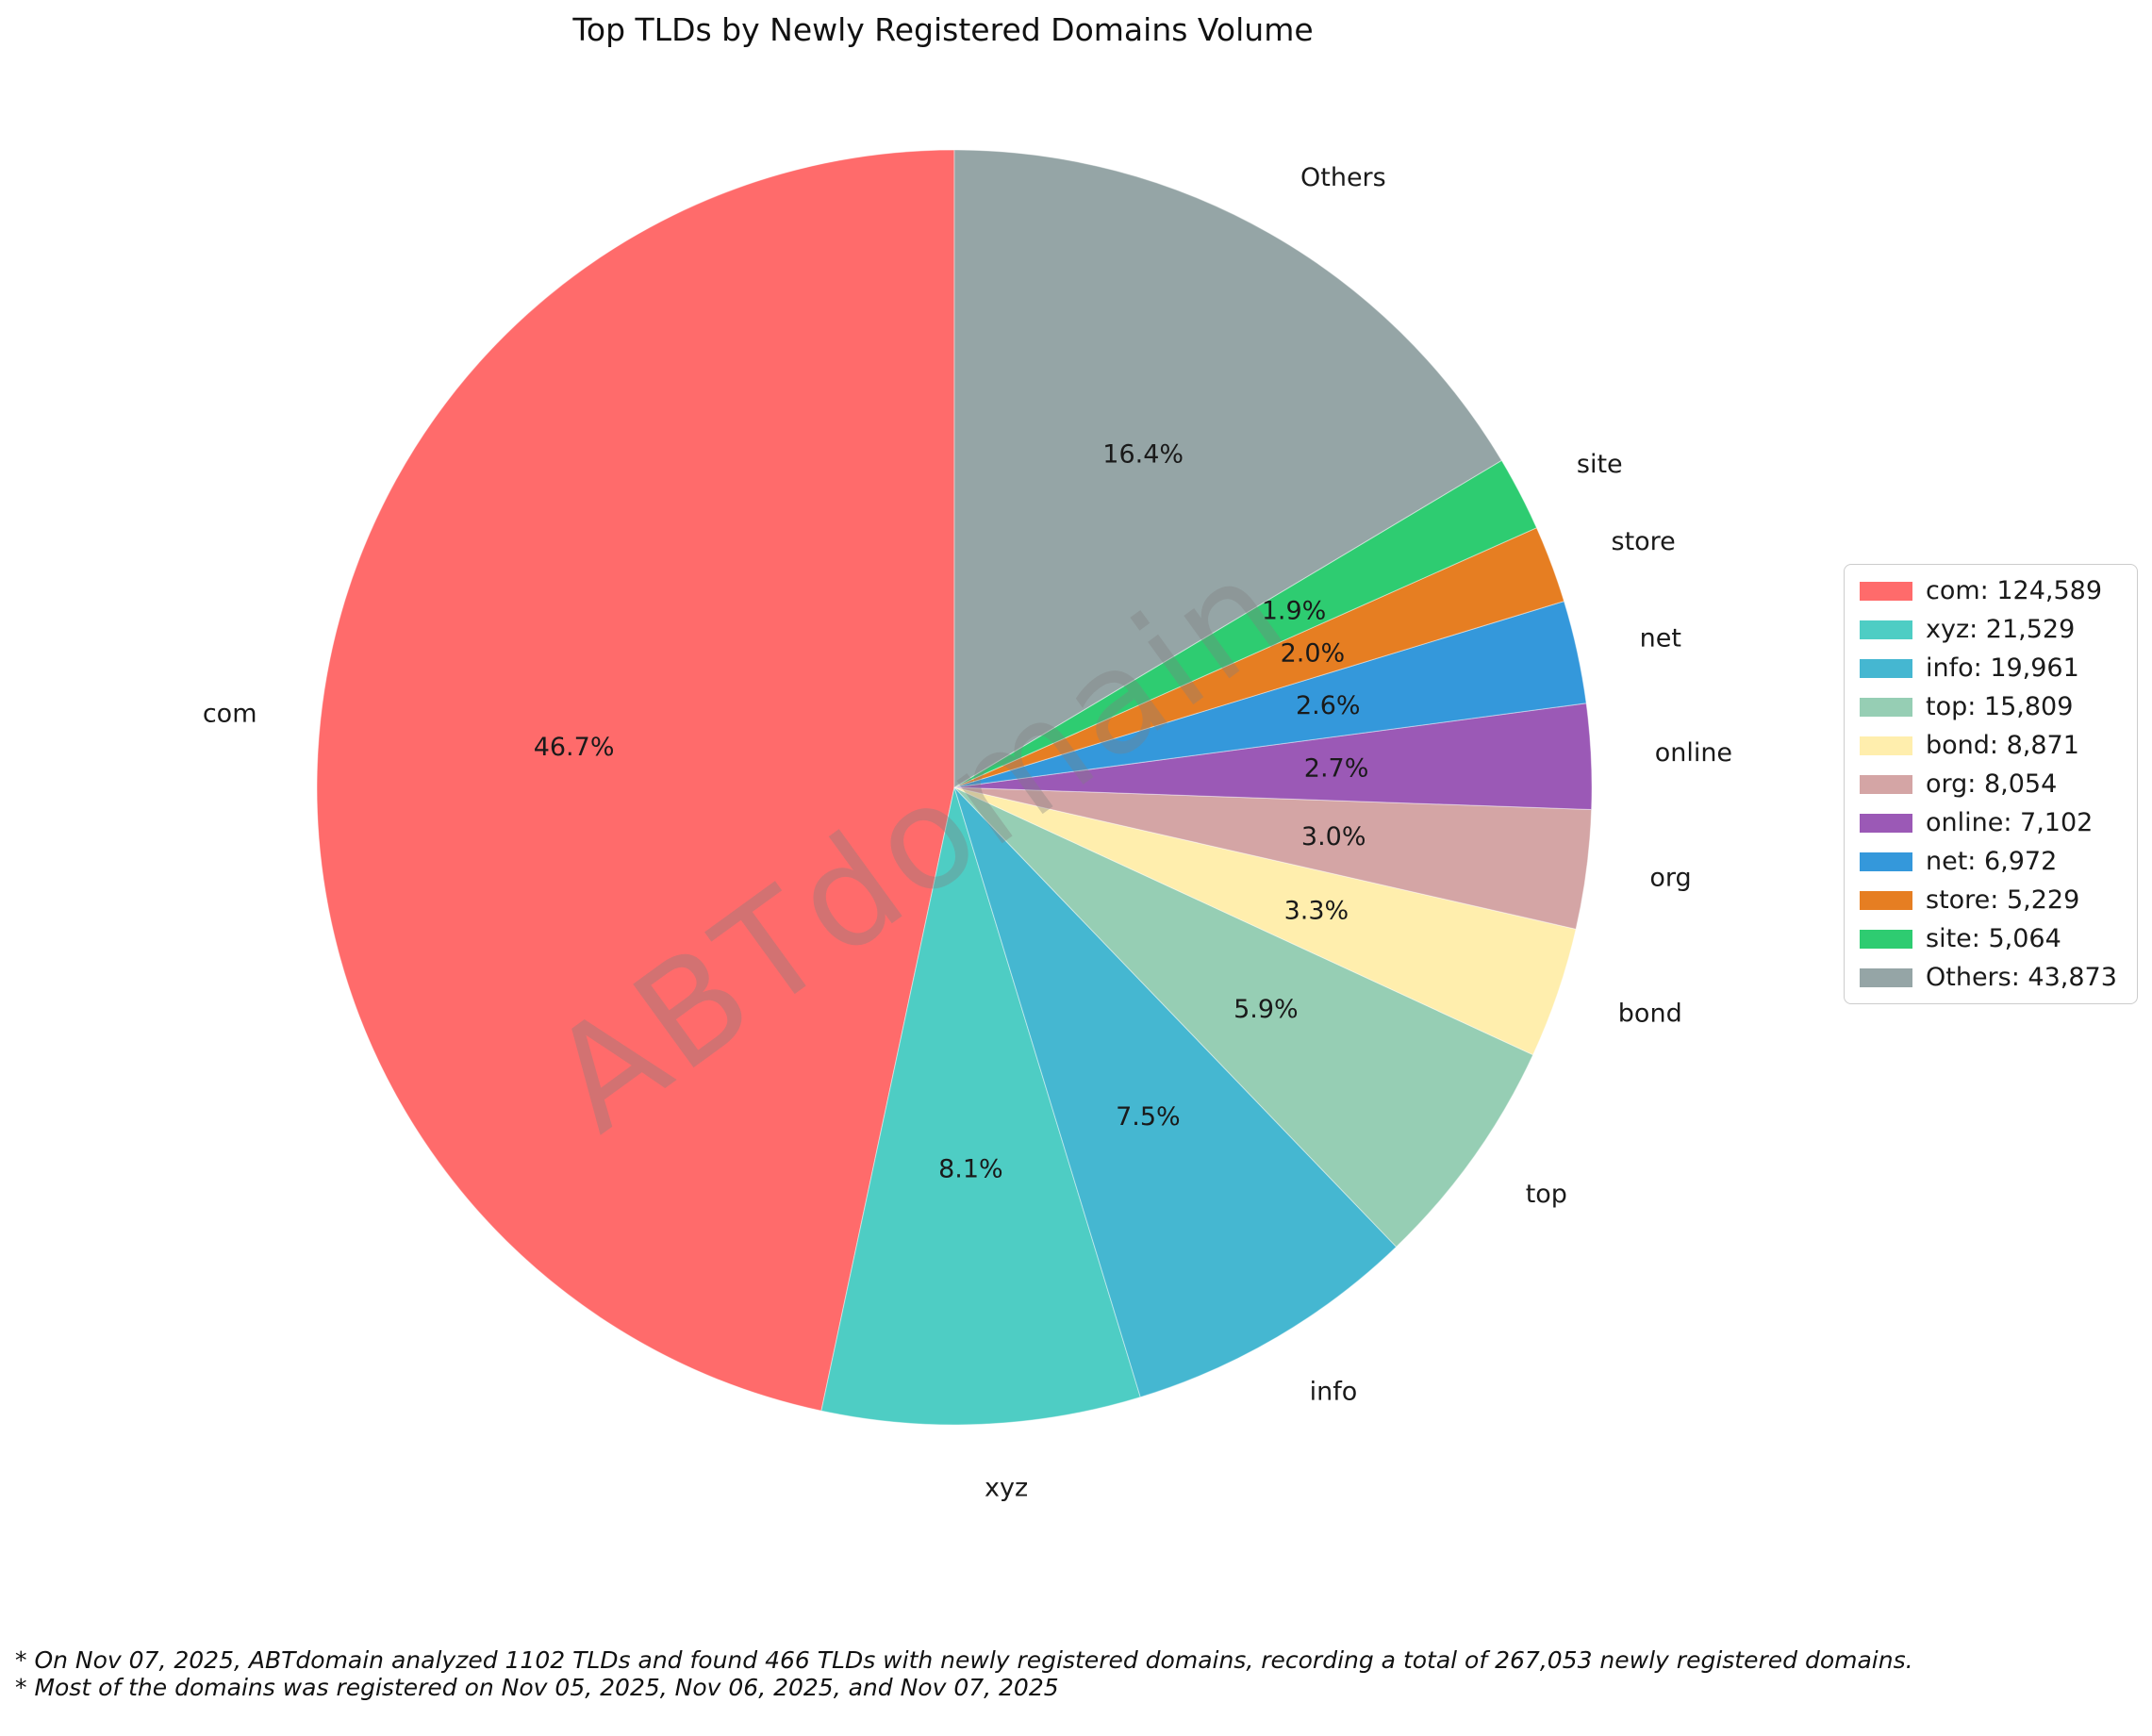 This screenshot has height=1736, width=2152. Describe the element at coordinates (1993, 938) in the screenshot. I see `legend-label: site: 5,064` at that location.